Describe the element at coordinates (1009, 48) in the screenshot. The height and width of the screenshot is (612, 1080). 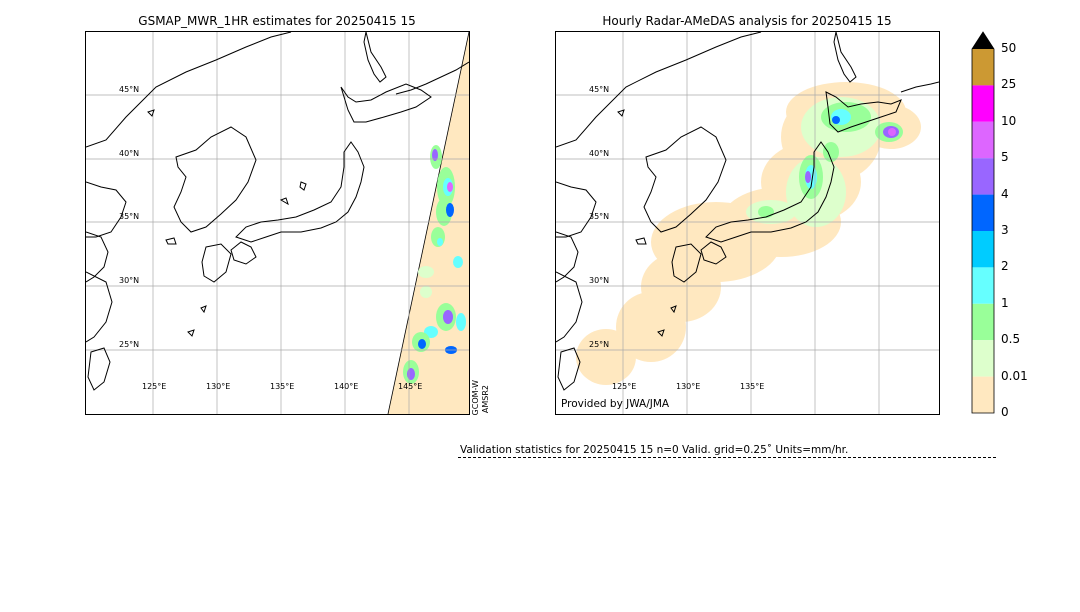
I see `colorbar-label: 50` at that location.